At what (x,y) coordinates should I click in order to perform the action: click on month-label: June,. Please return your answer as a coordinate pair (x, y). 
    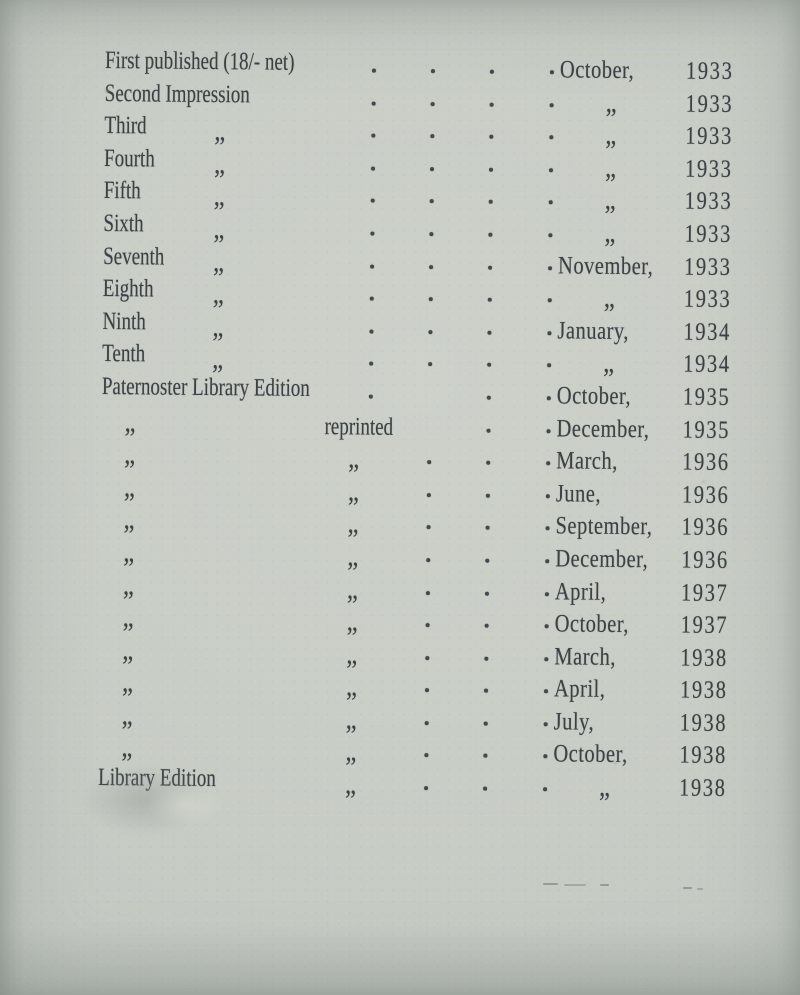
    Looking at the image, I should click on (578, 494).